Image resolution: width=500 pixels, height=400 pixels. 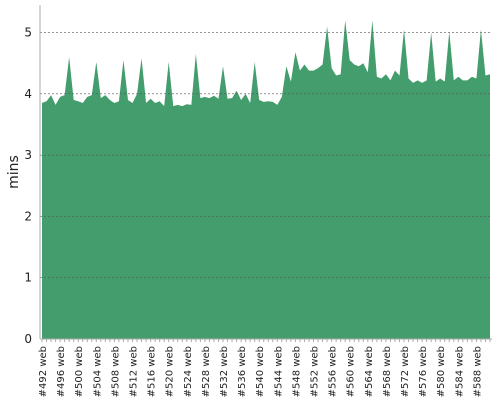 What do you see at coordinates (315, 371) in the screenshot?
I see `x-tick-label: #552 web` at bounding box center [315, 371].